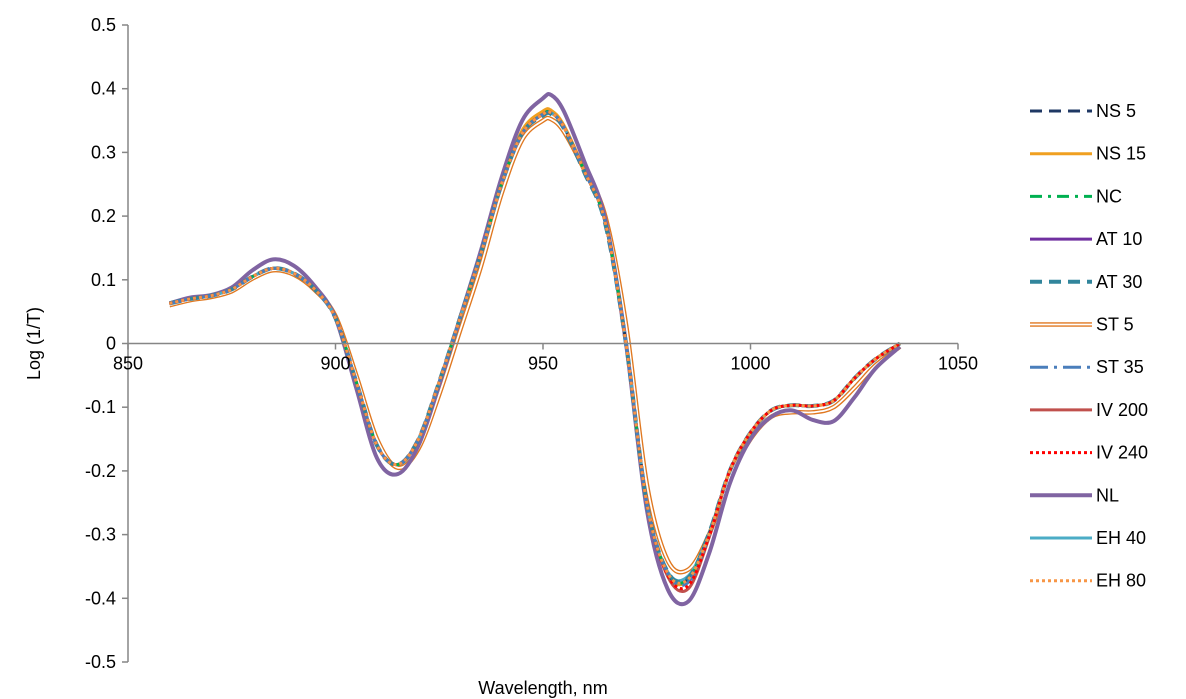  I want to click on legend-label: EH 80, so click(1121, 581).